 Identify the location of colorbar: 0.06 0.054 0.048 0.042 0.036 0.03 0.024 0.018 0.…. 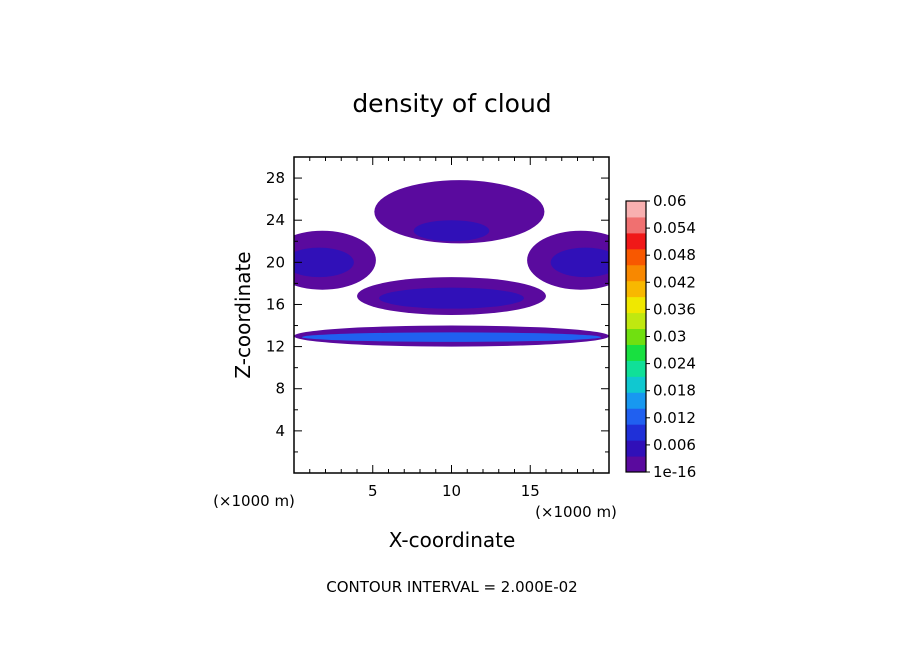
(660, 336).